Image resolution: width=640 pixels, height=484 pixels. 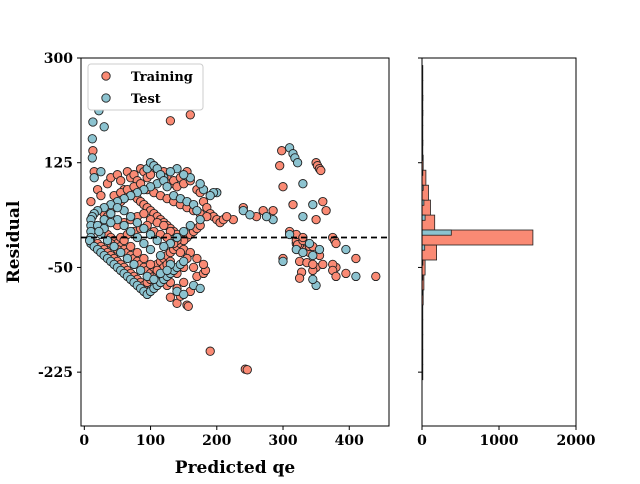 I want to click on legend: Training Test, so click(x=145, y=87).